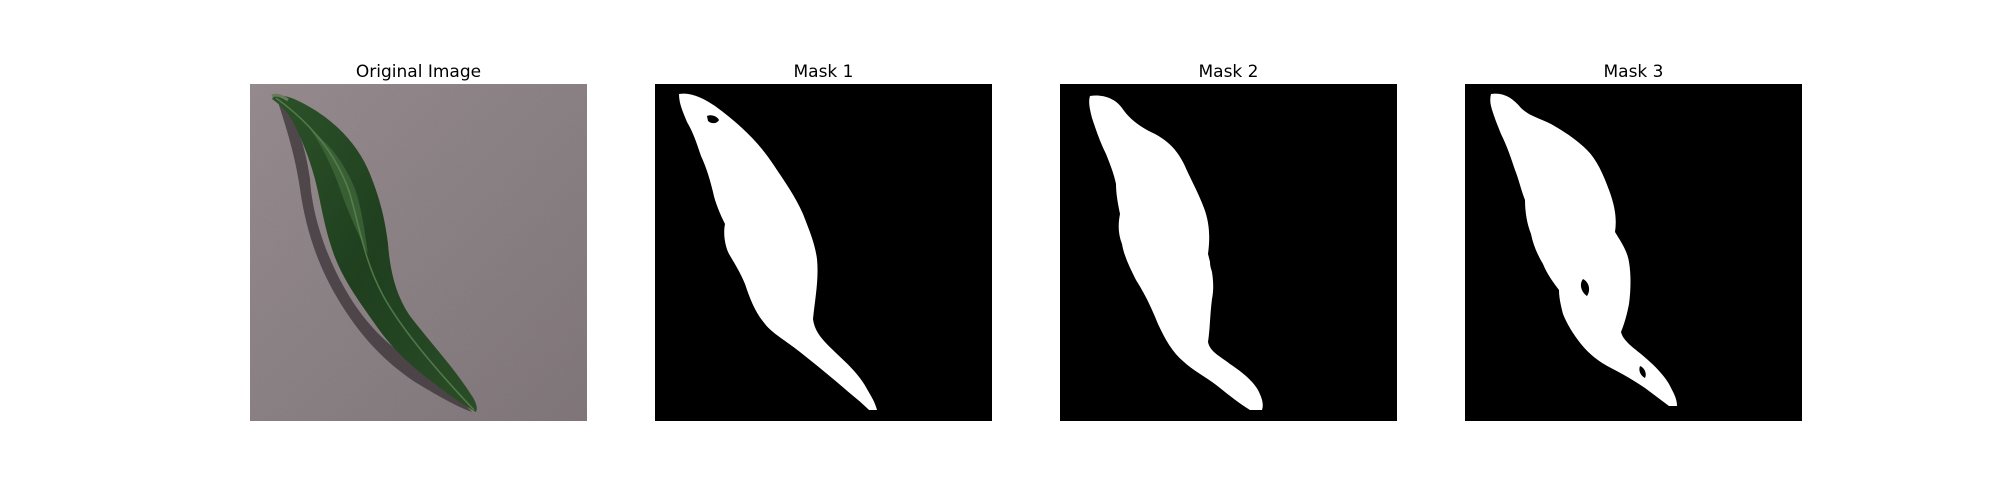 The height and width of the screenshot is (500, 2000). I want to click on leaf-midrib, so click(375, 254).